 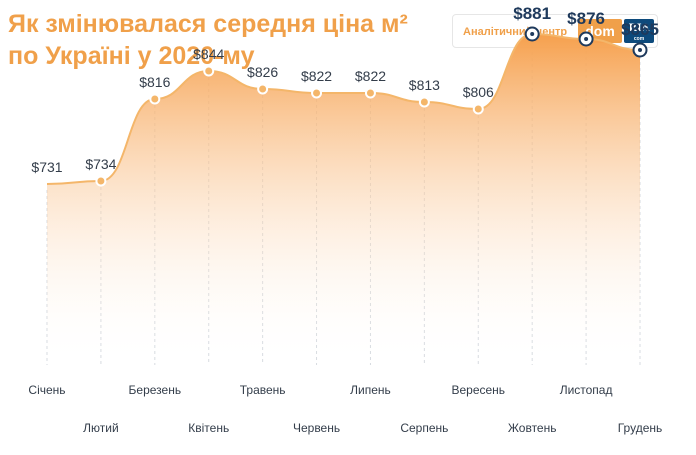 I want to click on x-axis-label: Липень, so click(x=370, y=390).